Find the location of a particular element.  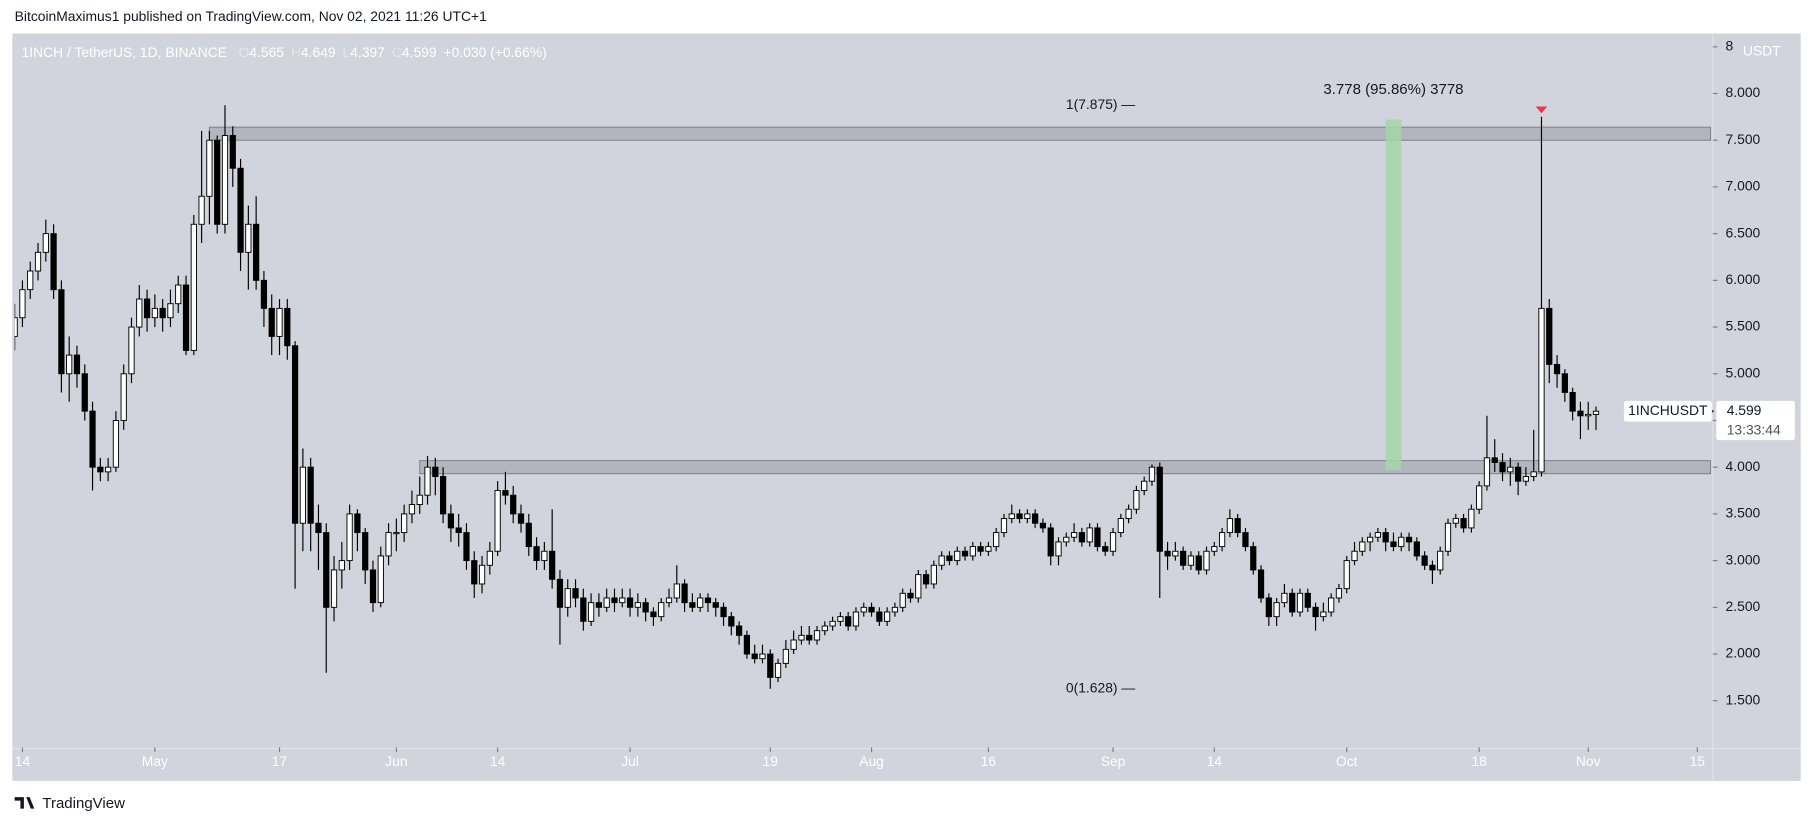

legend-key: H is located at coordinates (296, 52).